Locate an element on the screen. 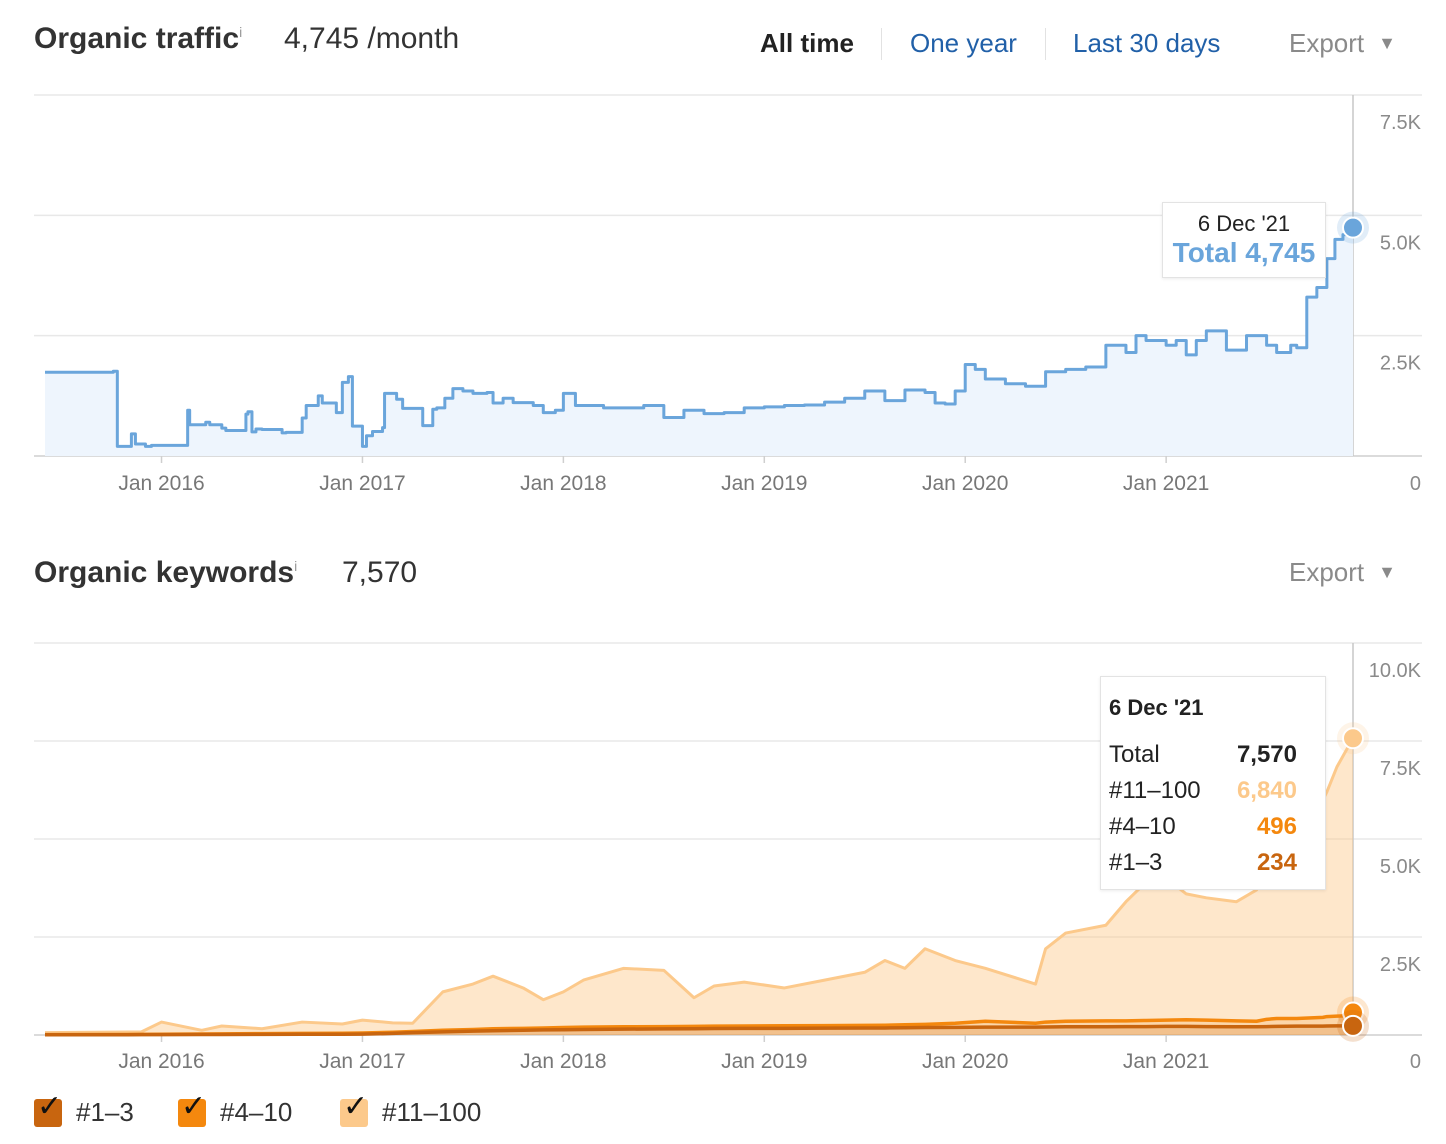 This screenshot has width=1446, height=1144. tooltip-row-1-3: #1–3 234 is located at coordinates (1203, 863).